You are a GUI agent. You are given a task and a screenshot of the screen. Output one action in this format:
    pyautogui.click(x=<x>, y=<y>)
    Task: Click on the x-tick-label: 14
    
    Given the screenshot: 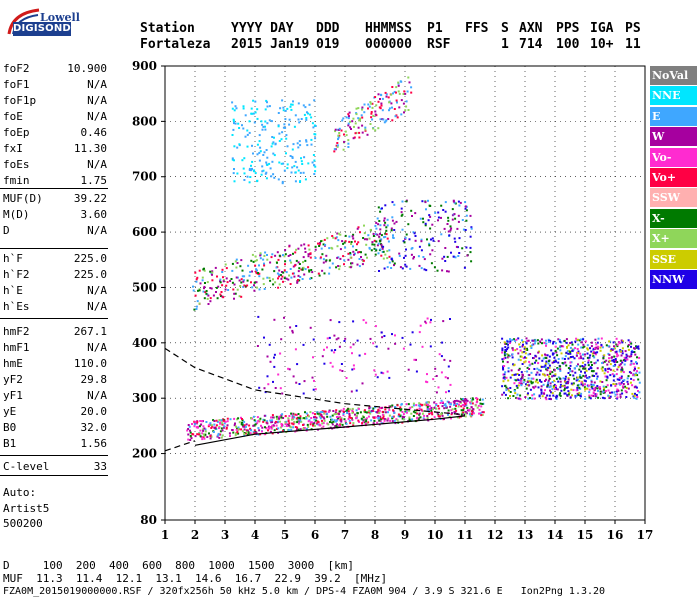 What is the action you would take?
    pyautogui.click(x=555, y=535)
    